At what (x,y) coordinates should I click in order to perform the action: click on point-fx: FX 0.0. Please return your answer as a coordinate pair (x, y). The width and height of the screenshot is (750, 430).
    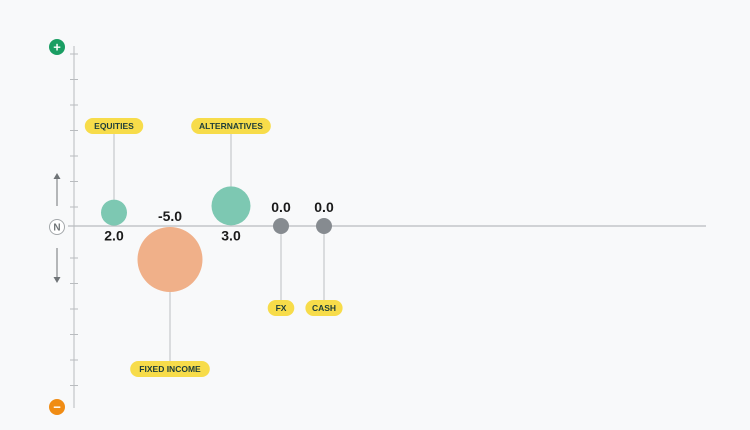
    Looking at the image, I should click on (281, 257).